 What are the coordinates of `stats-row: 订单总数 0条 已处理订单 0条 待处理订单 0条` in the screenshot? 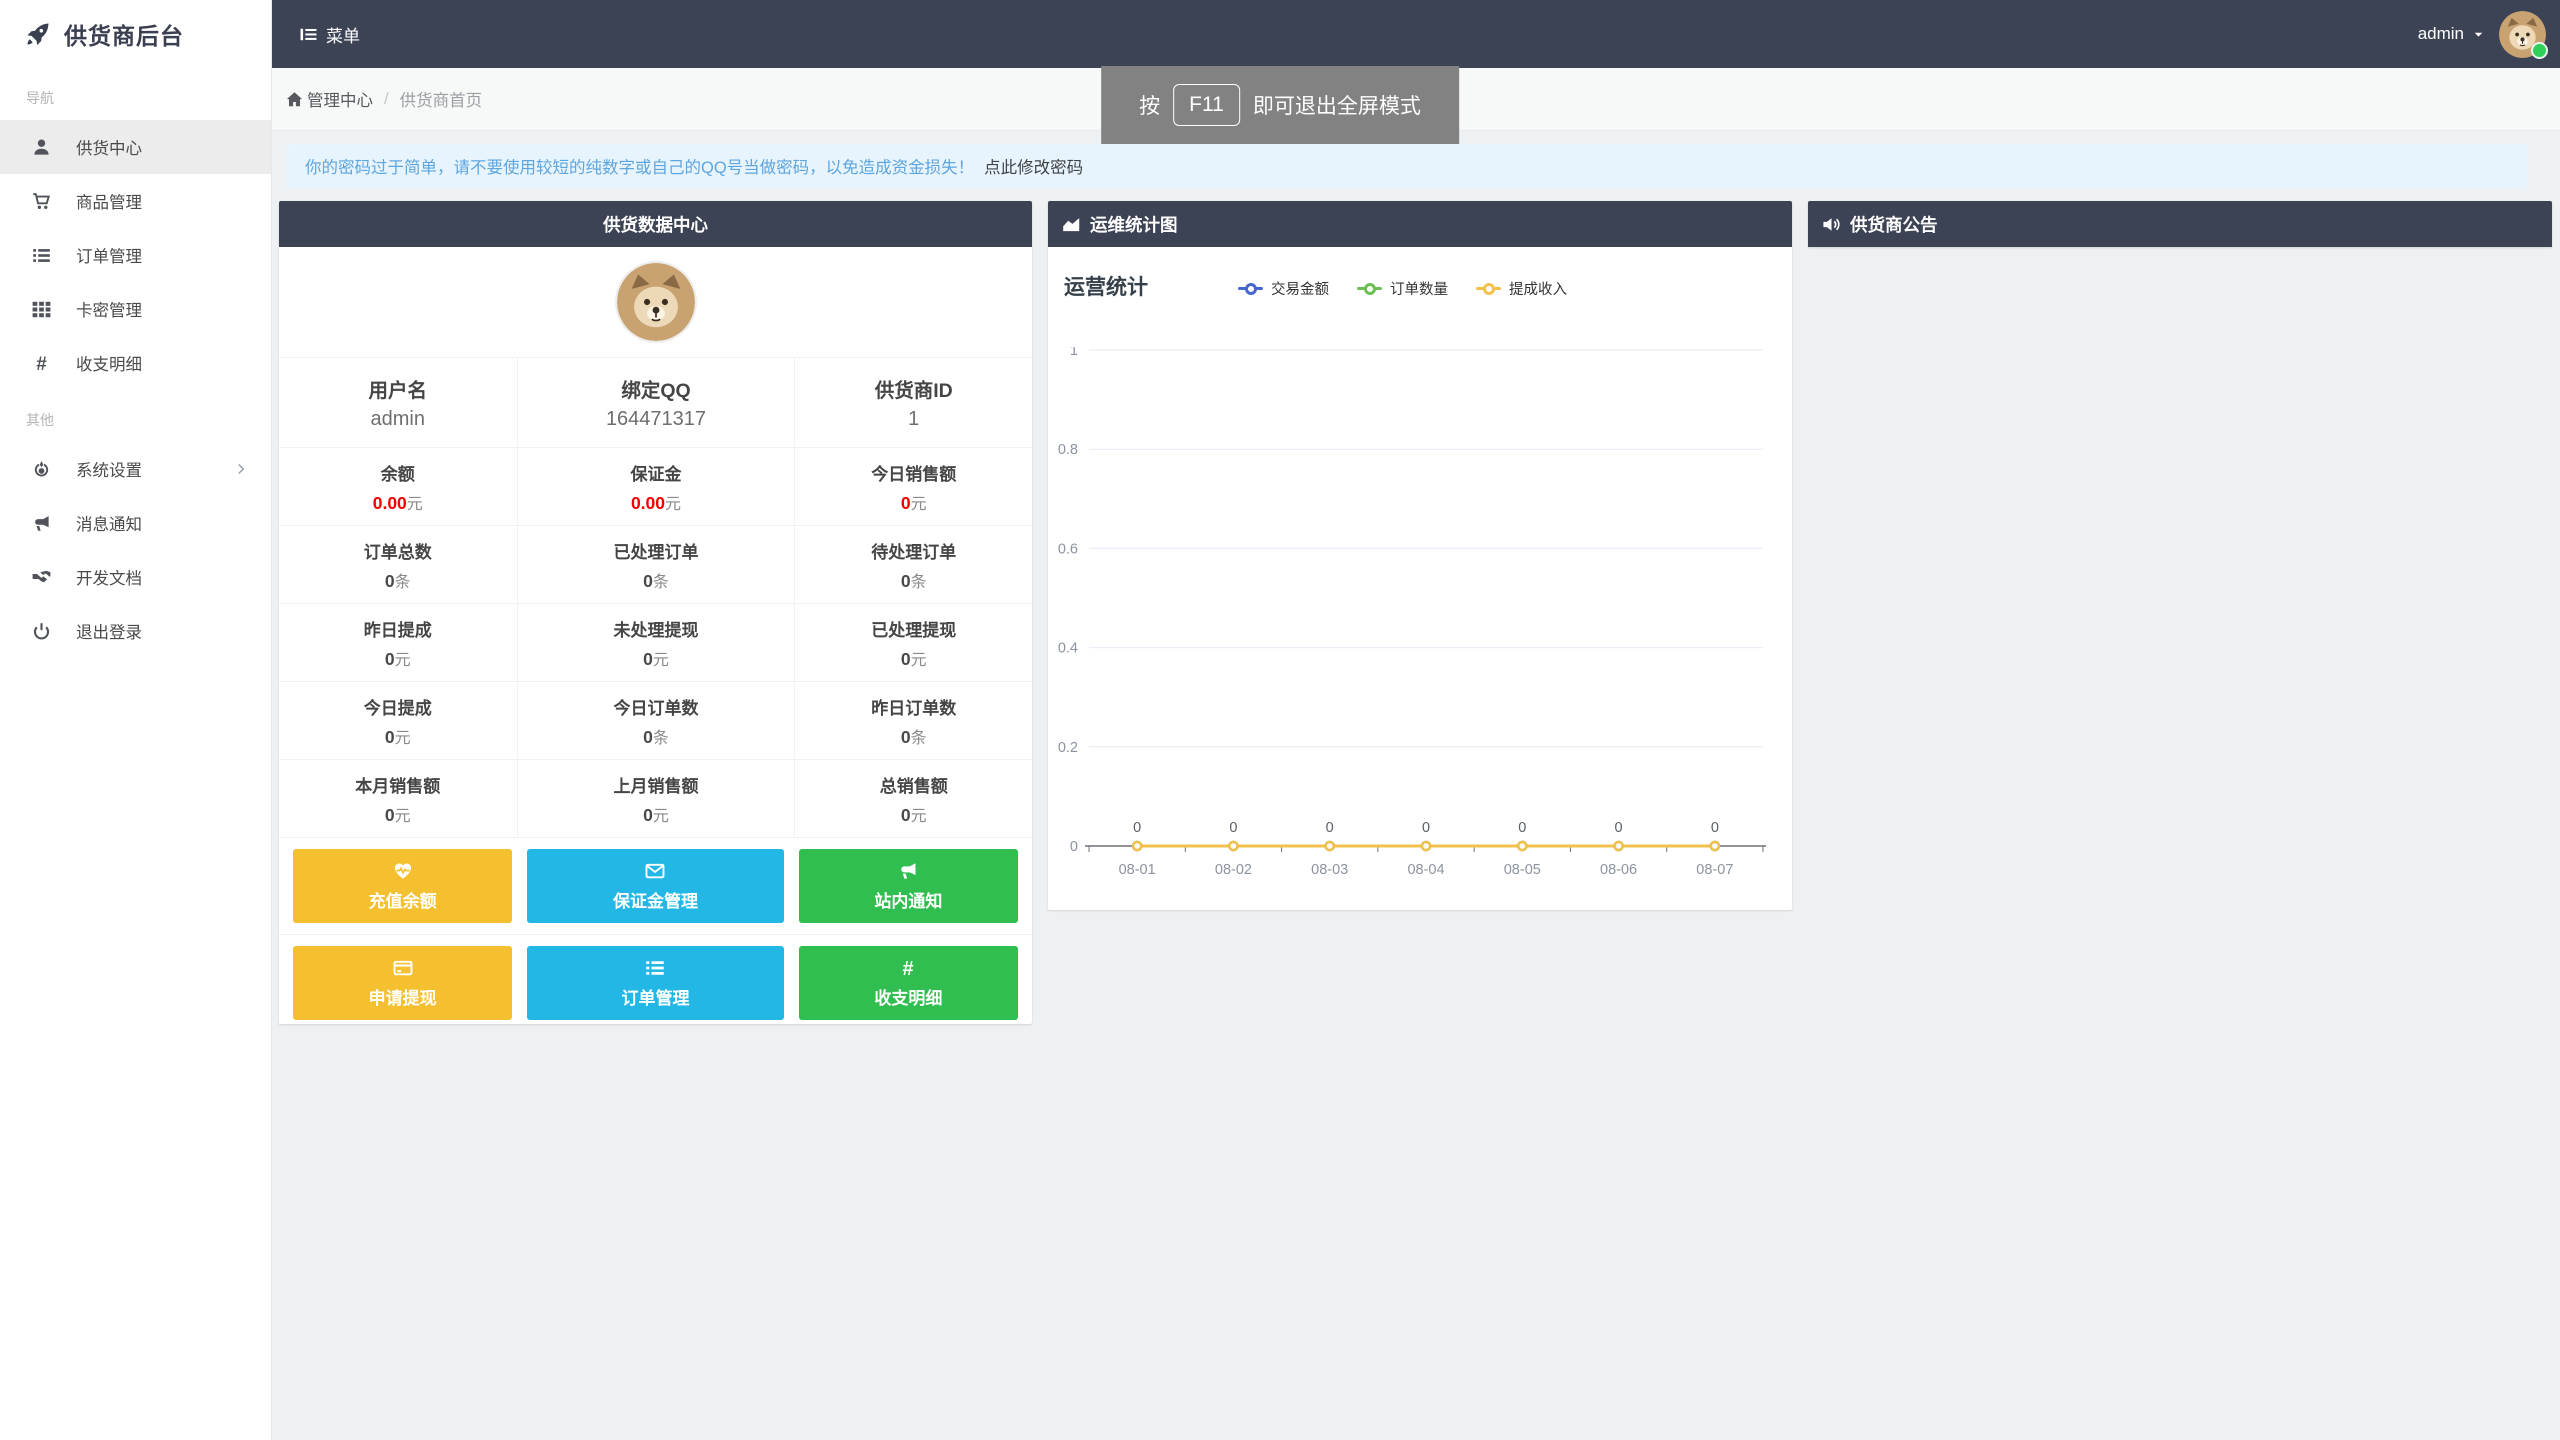 It's located at (655, 564).